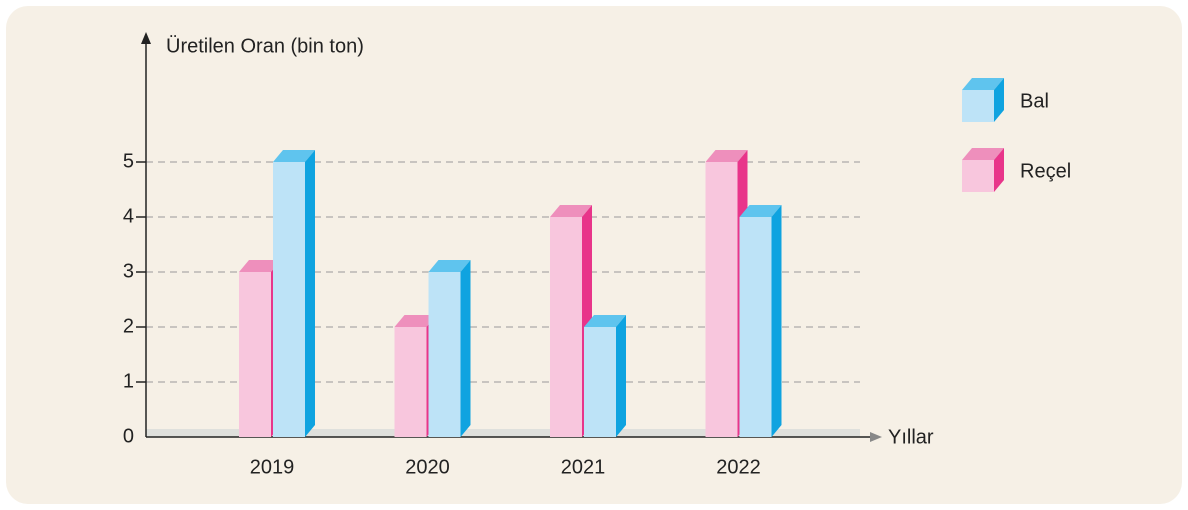 The width and height of the screenshot is (1188, 510). Describe the element at coordinates (265, 46) in the screenshot. I see `y-axis-label: Üretilen Oran (bin ton)` at that location.